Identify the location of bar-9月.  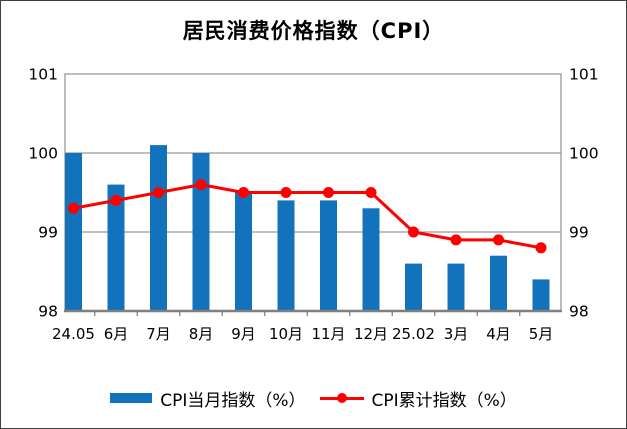
(243, 251).